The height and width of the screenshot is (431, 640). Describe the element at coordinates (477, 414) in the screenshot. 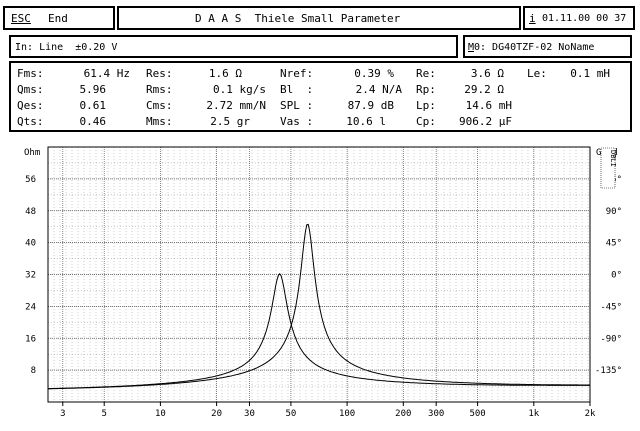

I see `x-tick-label: 500` at that location.